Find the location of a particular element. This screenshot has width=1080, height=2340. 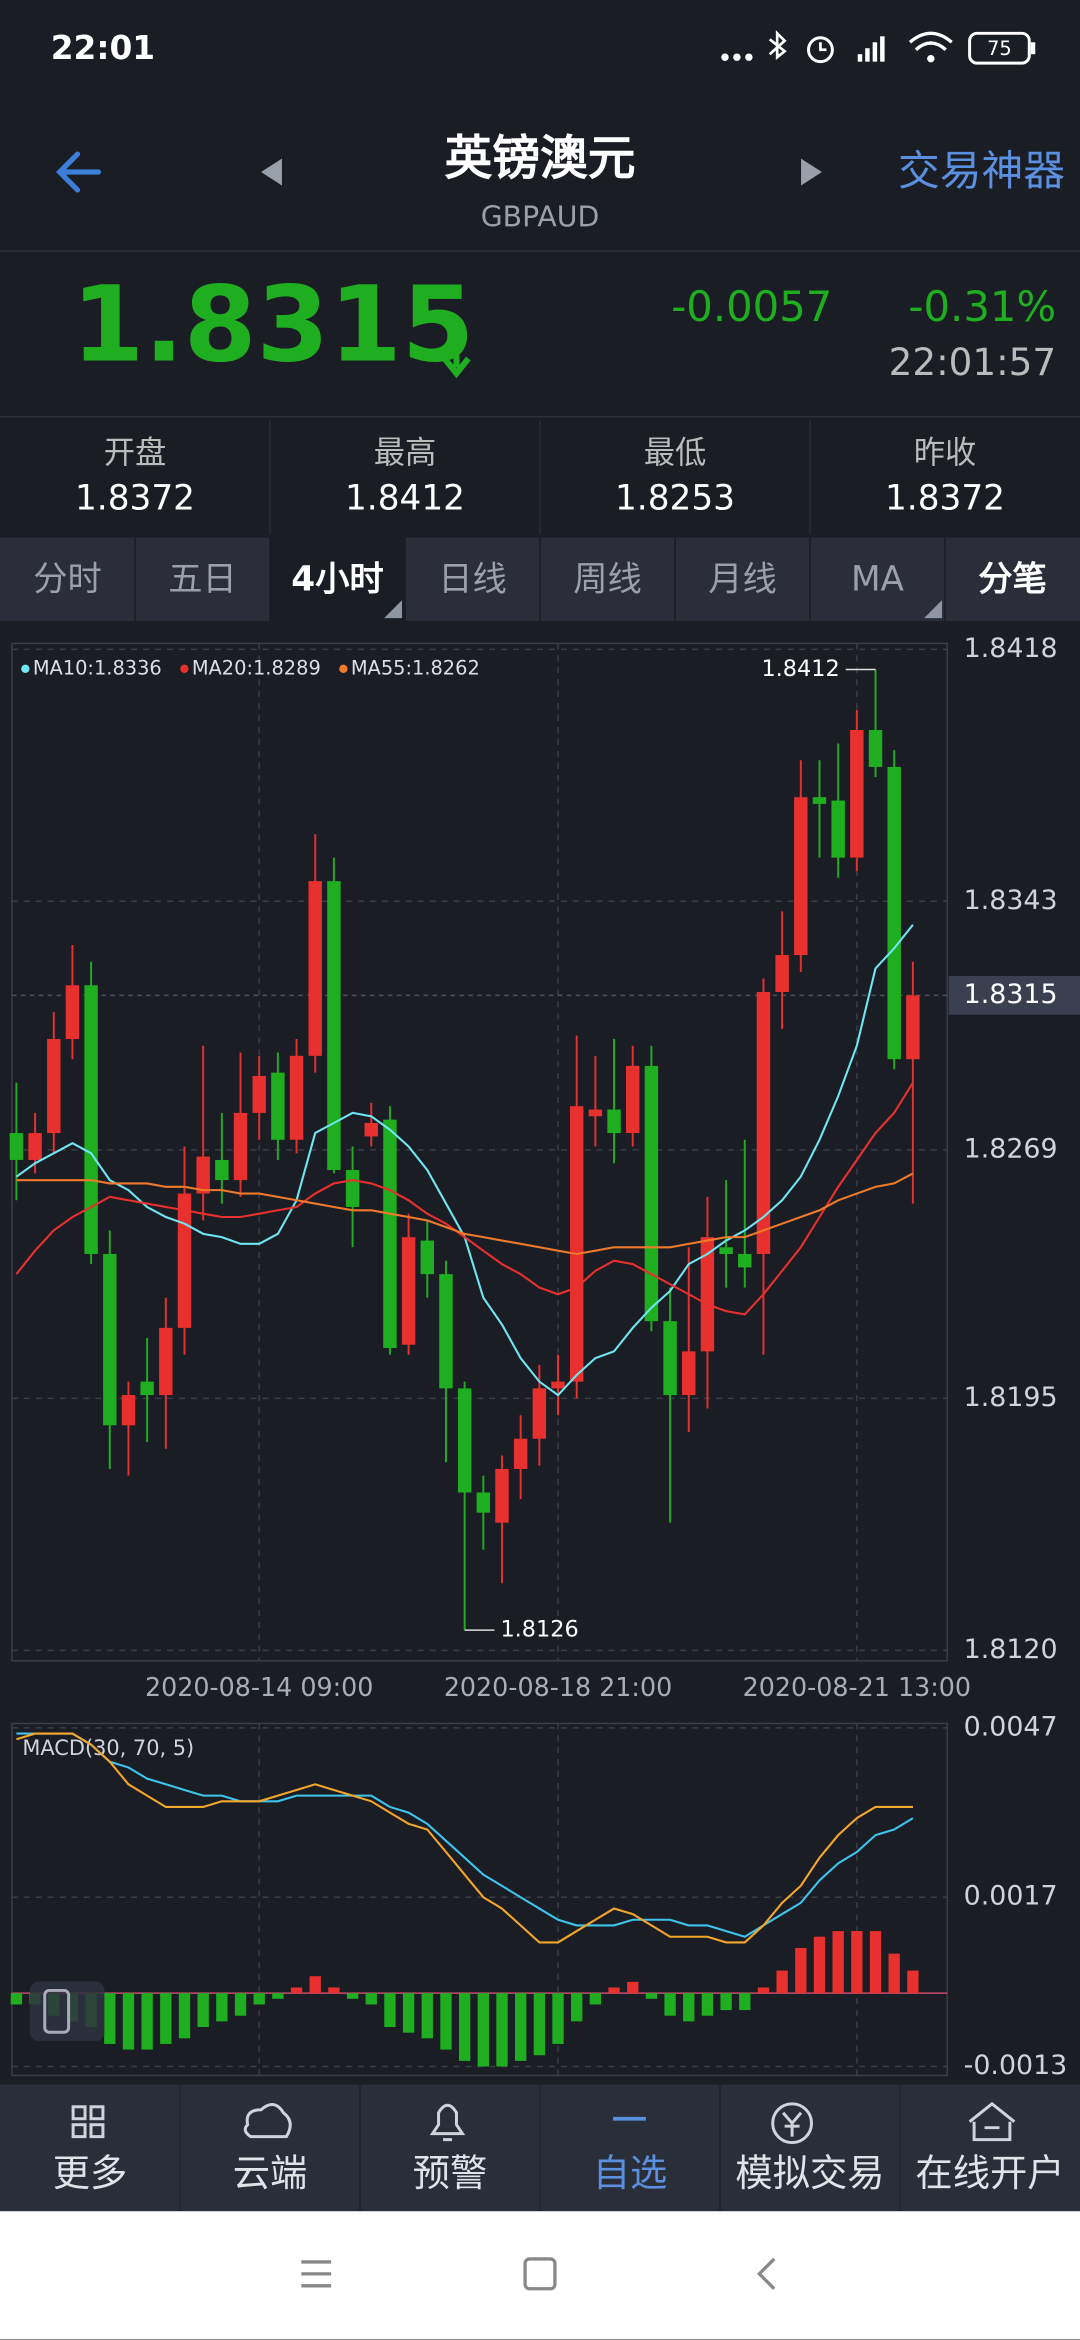

y-tick-label: -0.0013 is located at coordinates (1016, 2065).